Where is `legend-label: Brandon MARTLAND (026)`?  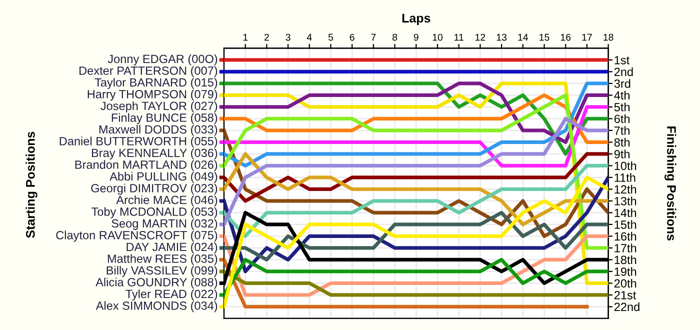
legend-label: Brandon MARTLAND (026) is located at coordinates (146, 166).